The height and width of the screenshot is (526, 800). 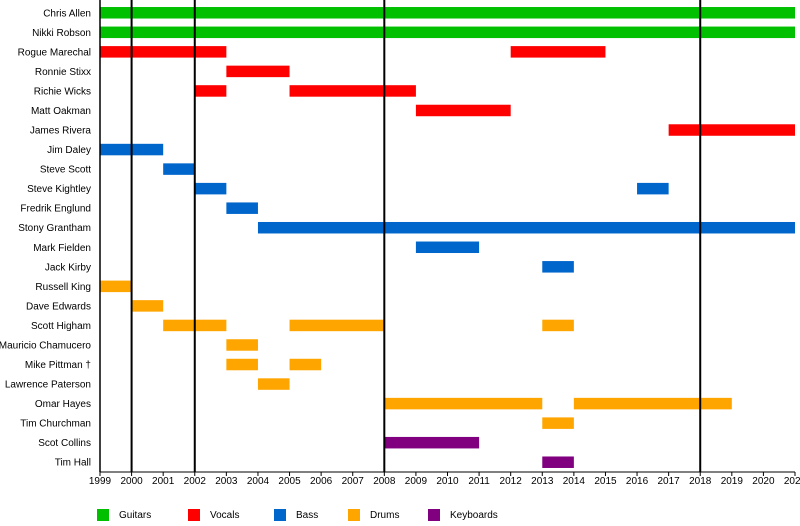 What do you see at coordinates (574, 481) in the screenshot?
I see `x-tick-label: 2014` at bounding box center [574, 481].